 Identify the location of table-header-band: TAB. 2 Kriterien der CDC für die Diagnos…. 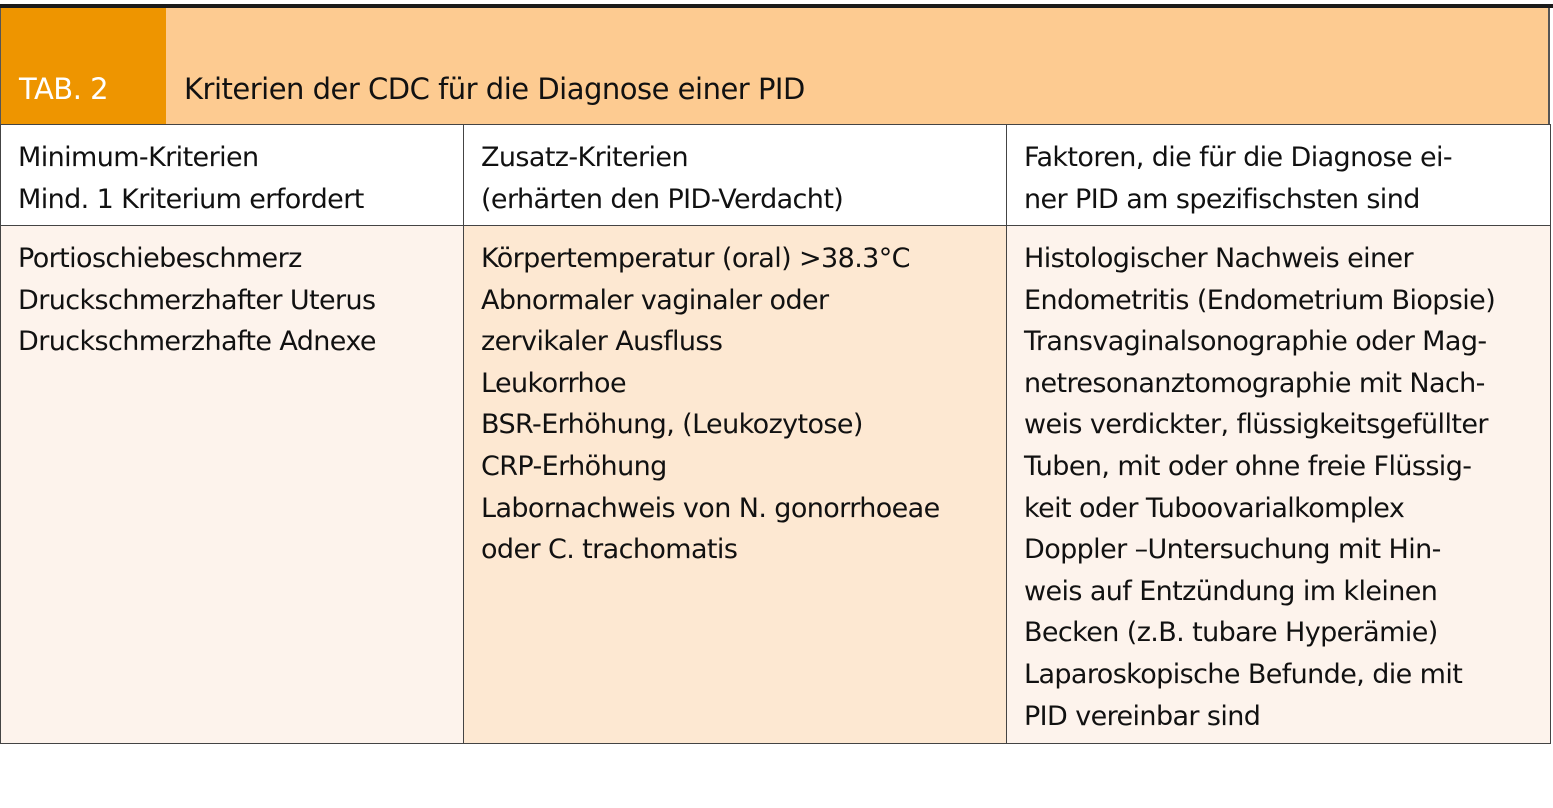
(775, 66).